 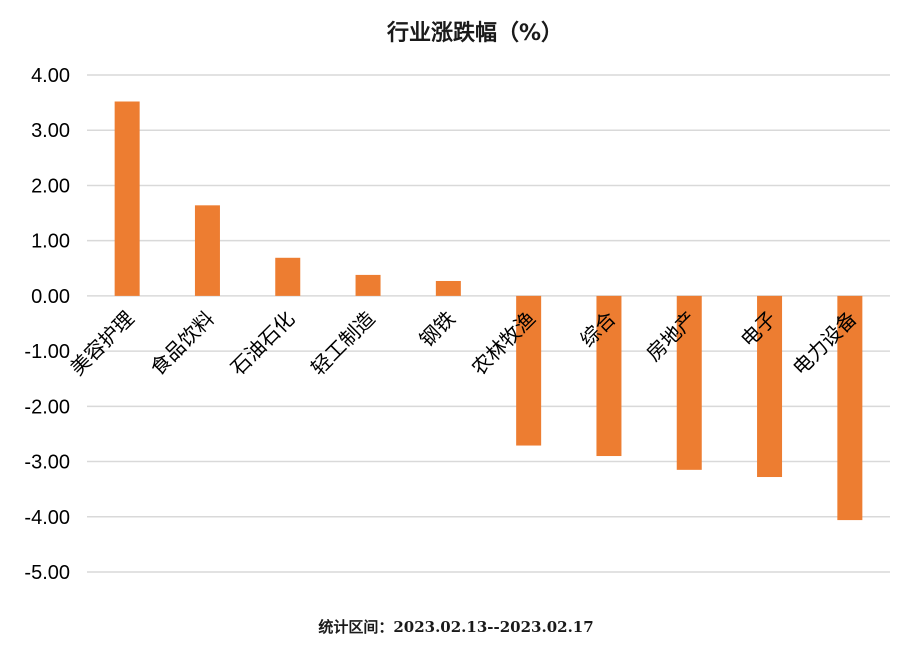 I want to click on x-category-label: 石油石化, so click(x=263, y=343).